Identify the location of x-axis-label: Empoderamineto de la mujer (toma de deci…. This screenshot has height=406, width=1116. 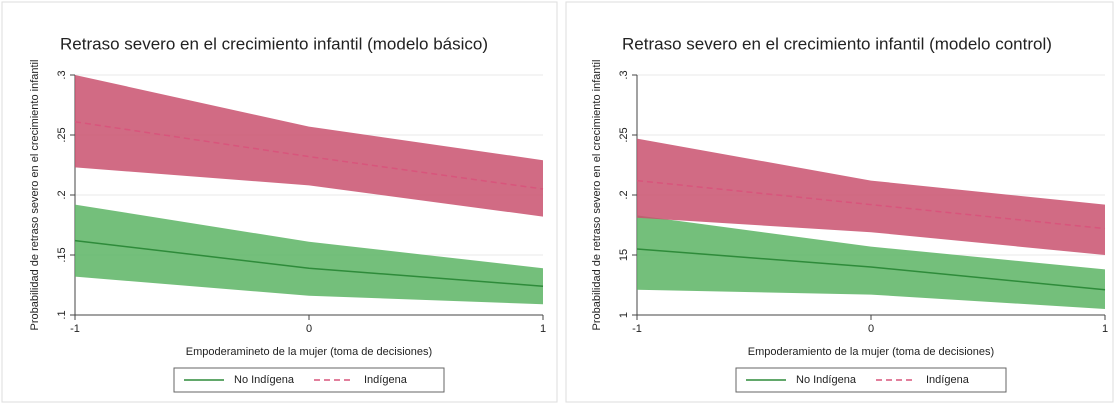
(309, 352).